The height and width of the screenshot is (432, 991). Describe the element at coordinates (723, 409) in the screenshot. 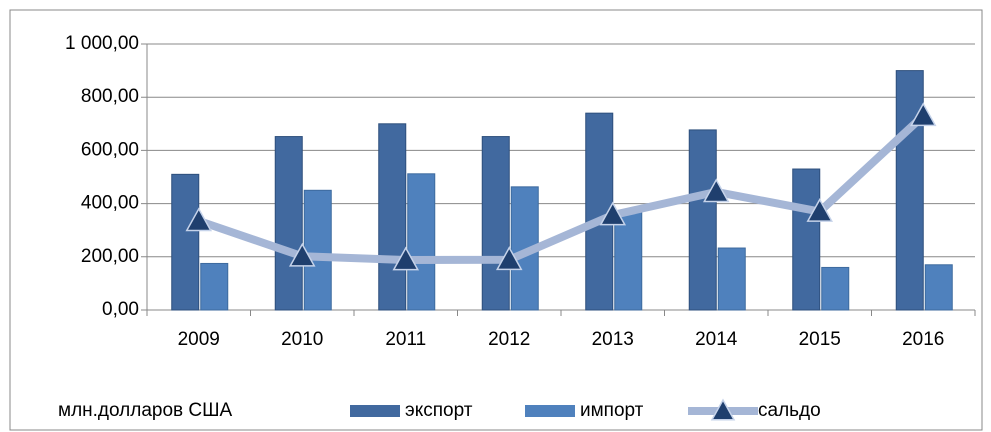

I see `legend-marker` at that location.